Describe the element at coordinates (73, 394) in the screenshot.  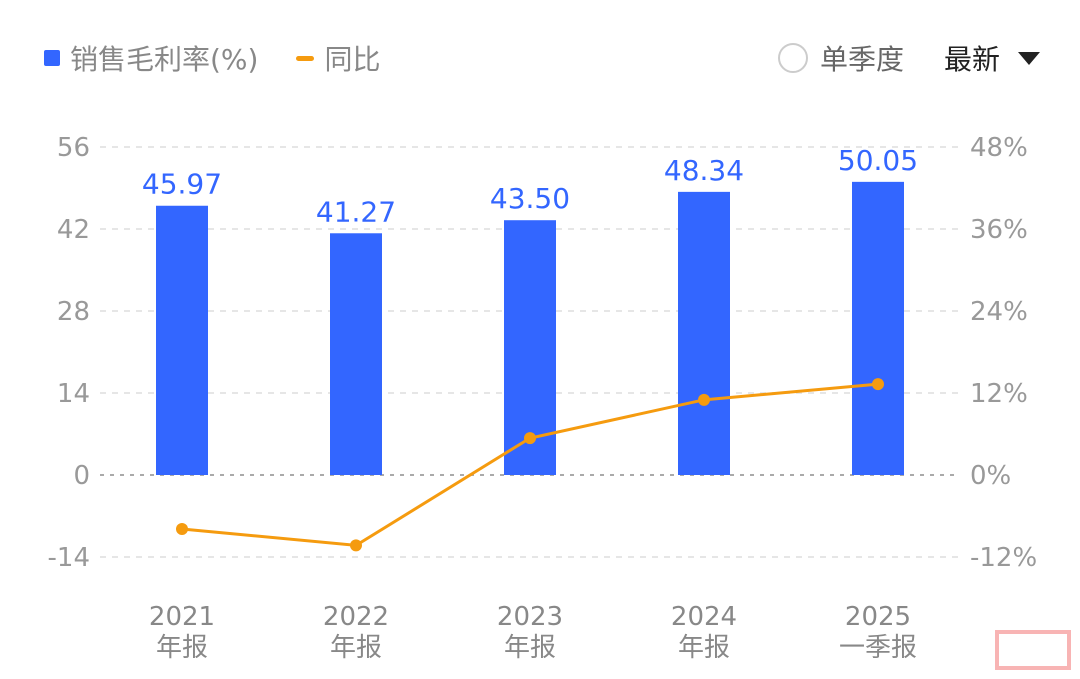
I see `left-tick-label: 14` at that location.